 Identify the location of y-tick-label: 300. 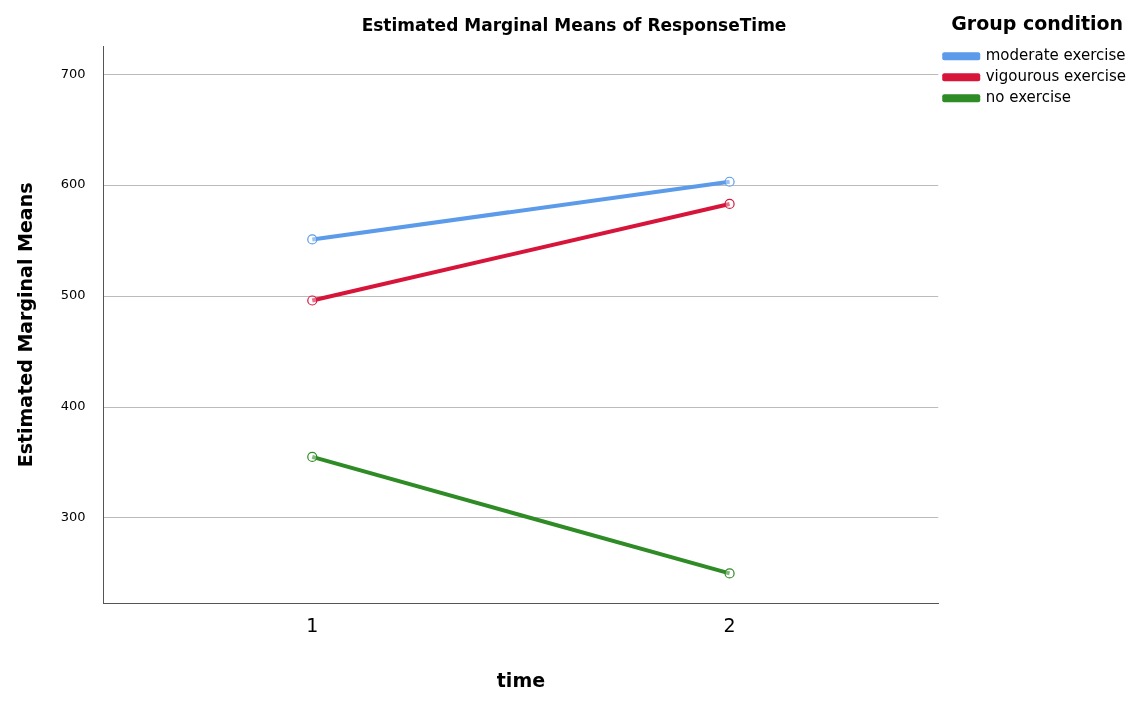
(73, 517).